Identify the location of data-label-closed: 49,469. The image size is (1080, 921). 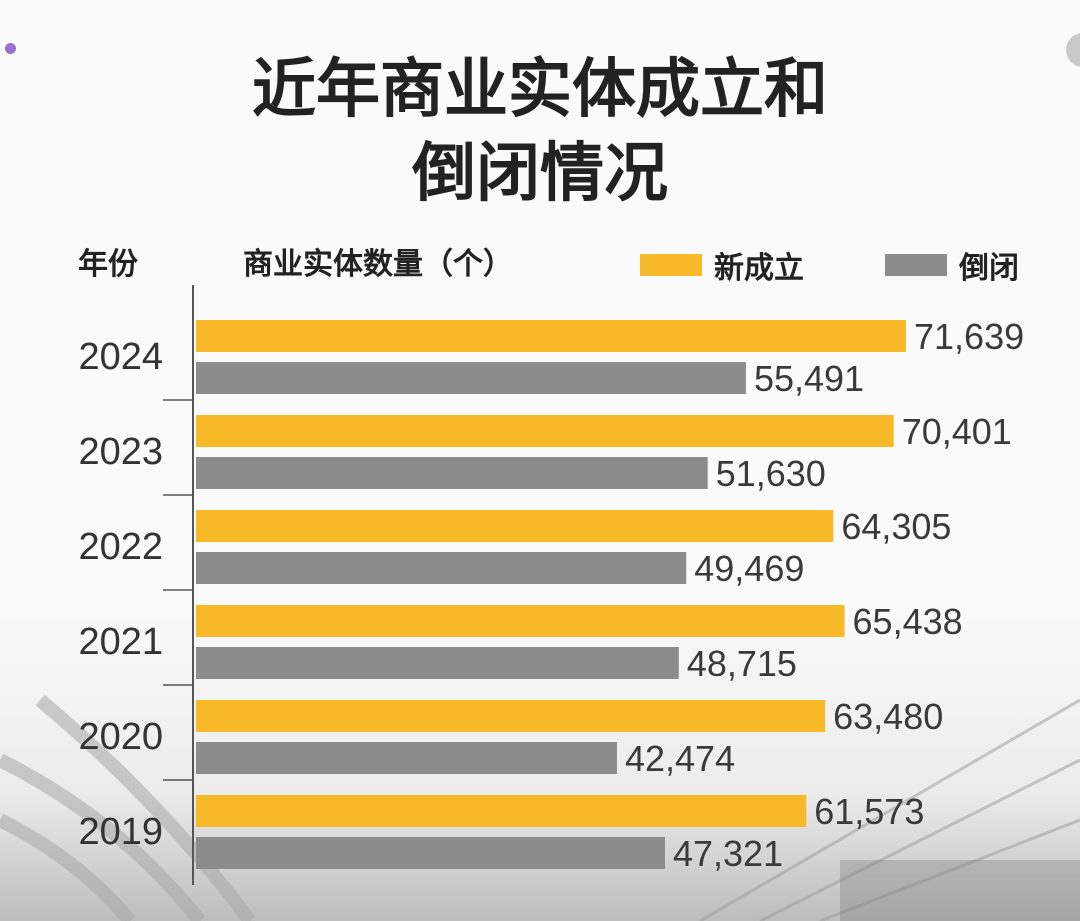
(749, 568).